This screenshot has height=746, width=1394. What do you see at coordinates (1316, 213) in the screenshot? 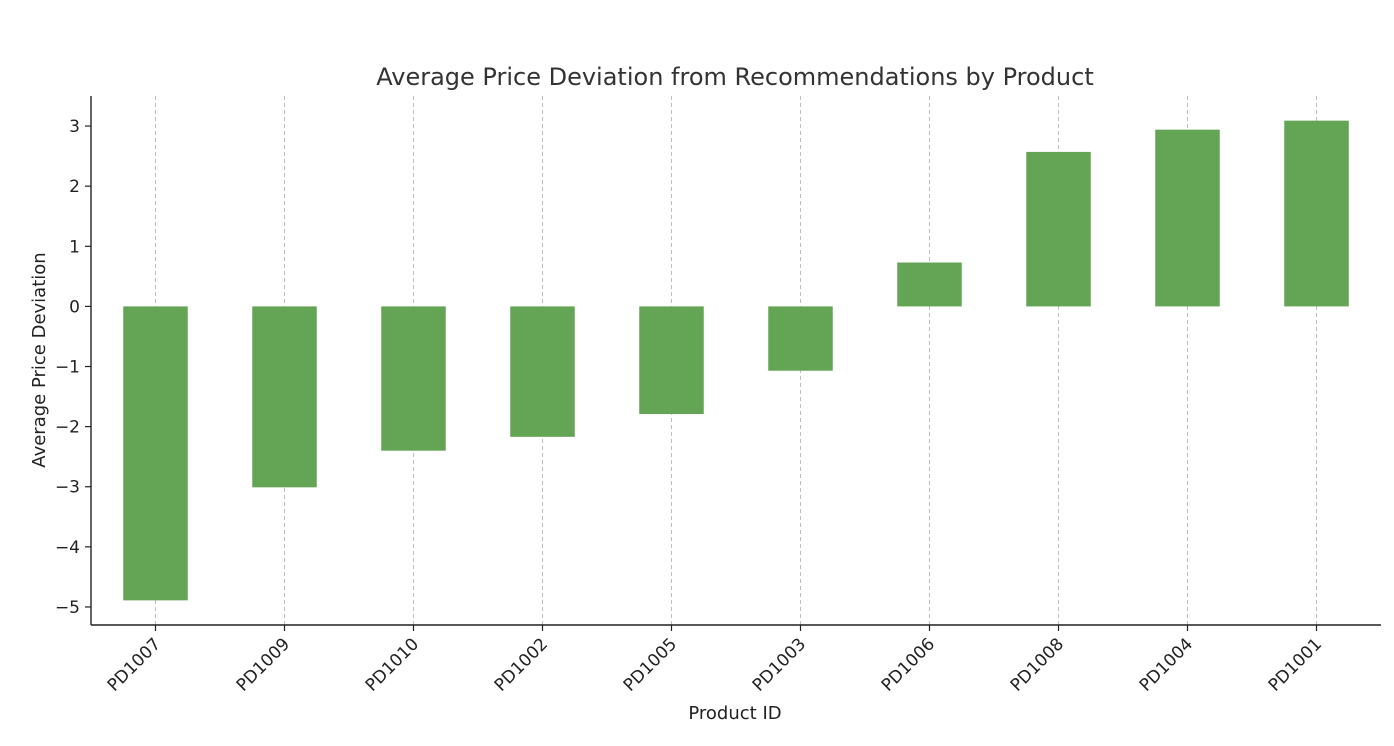
I see `bar-pd1001` at bounding box center [1316, 213].